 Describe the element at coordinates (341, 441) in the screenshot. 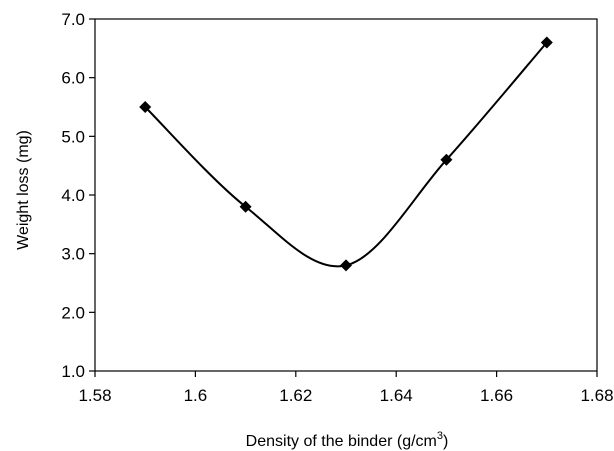

I see `x-axis-title-main: Density of the binder (g/cm` at that location.